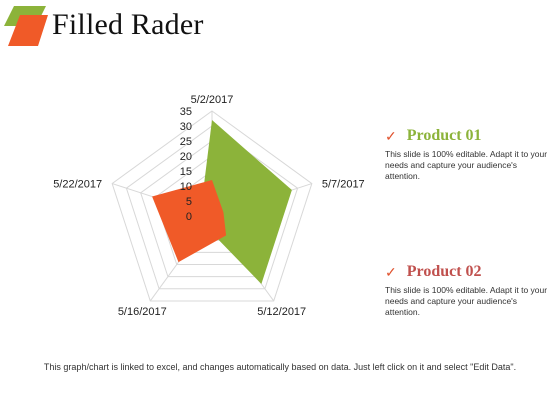  Describe the element at coordinates (128, 24) in the screenshot. I see `page-title: Filled Rader` at that location.